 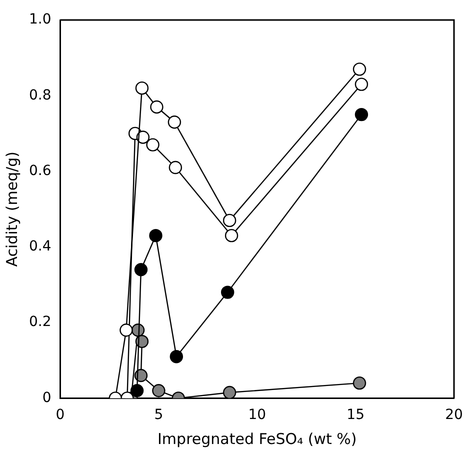 I want to click on x-tick-label: 20, so click(x=454, y=415).